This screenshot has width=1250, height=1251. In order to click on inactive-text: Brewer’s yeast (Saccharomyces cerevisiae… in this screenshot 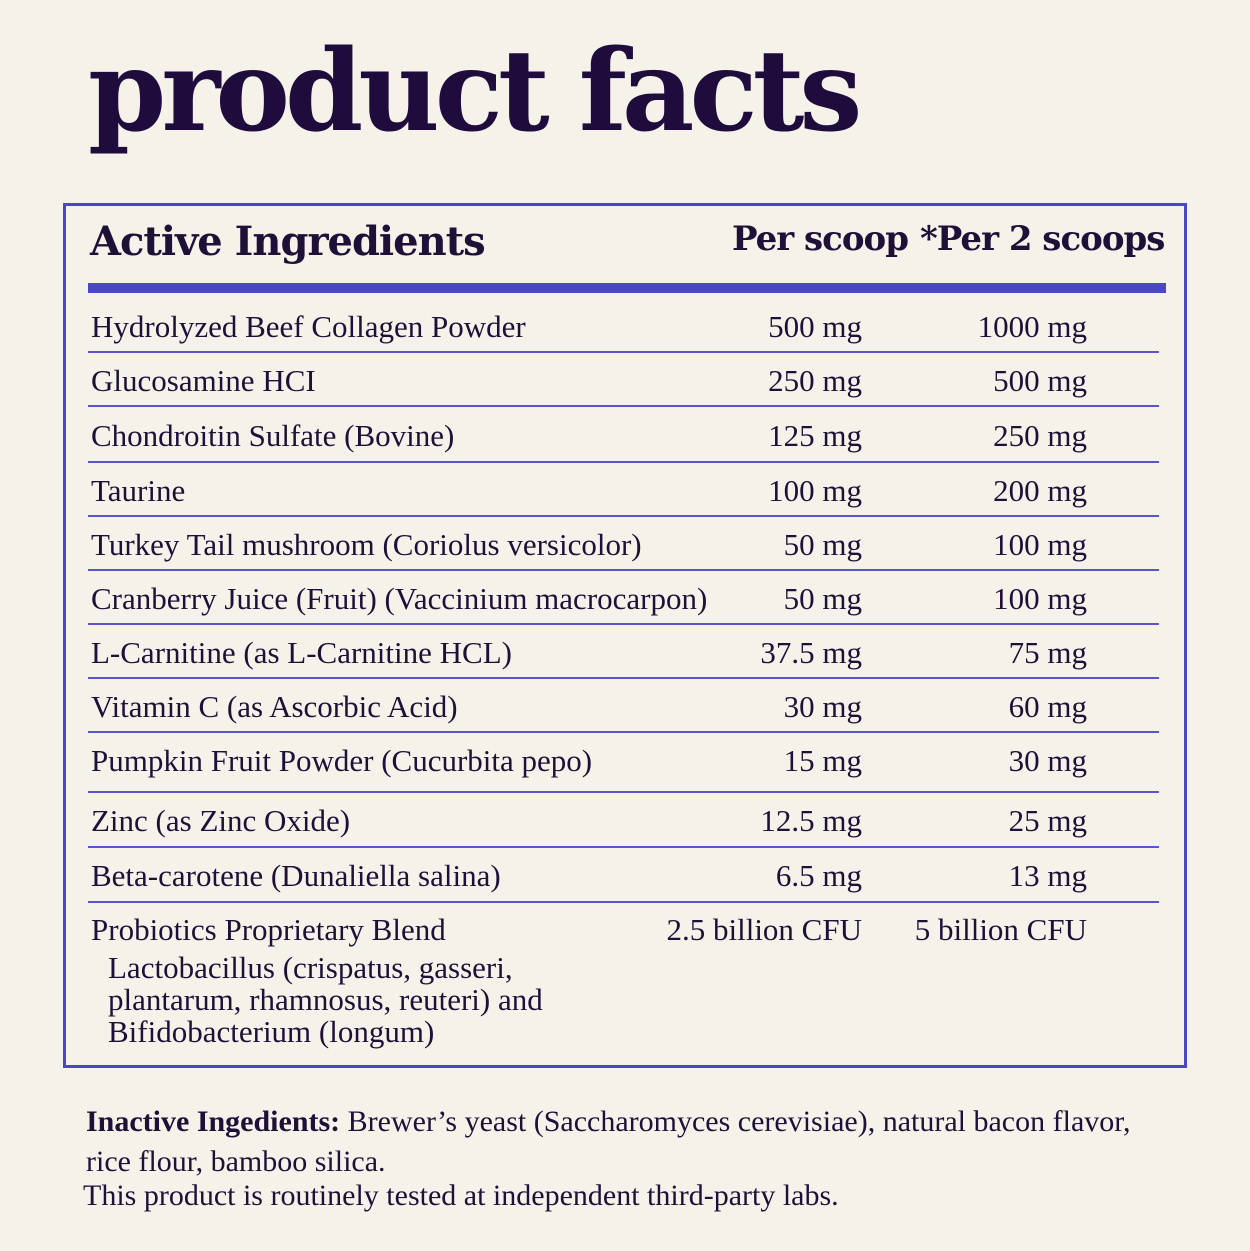, I will do `click(608, 1141)`.